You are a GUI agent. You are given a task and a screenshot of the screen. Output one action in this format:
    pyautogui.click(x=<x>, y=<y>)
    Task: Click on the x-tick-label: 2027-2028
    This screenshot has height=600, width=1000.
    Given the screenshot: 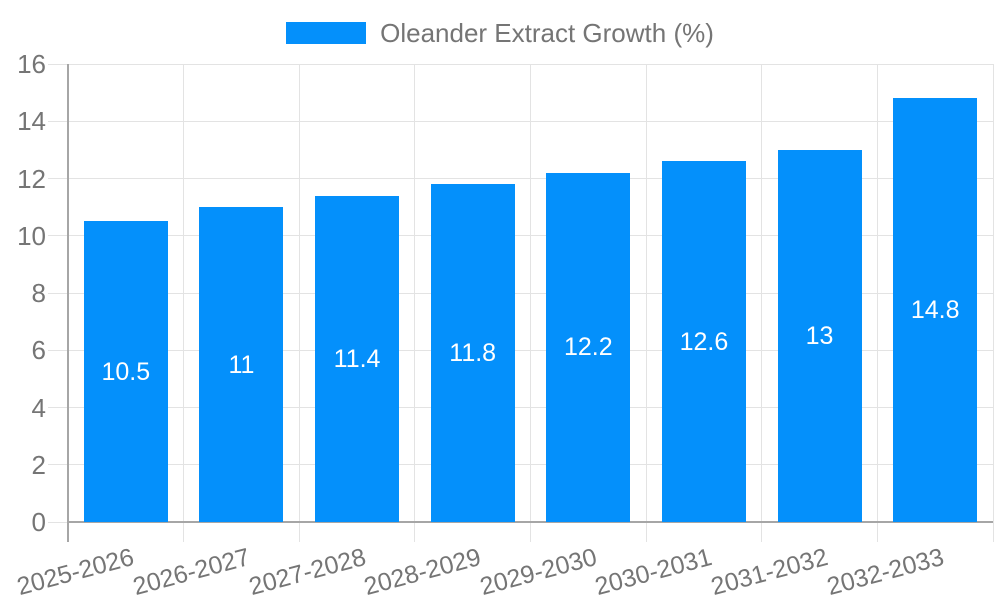 What is the action you would take?
    pyautogui.click(x=307, y=571)
    